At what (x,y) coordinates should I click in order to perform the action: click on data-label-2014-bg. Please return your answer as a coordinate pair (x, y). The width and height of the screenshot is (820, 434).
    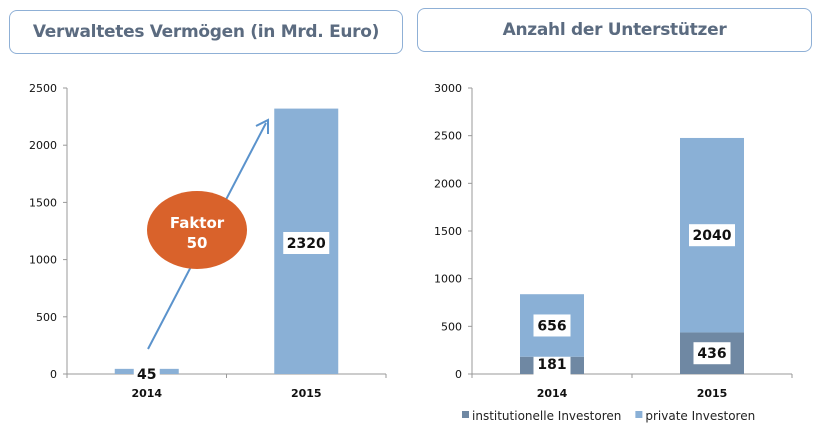
    Looking at the image, I should click on (146, 374).